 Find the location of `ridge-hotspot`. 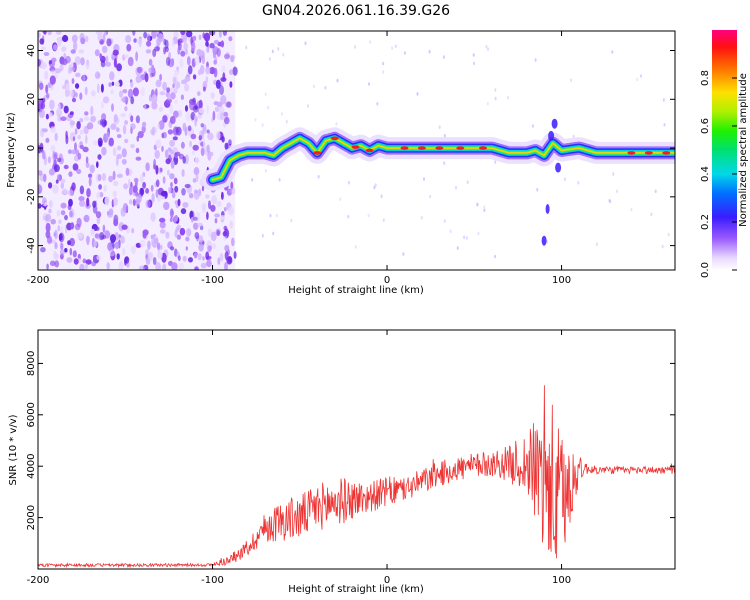

ridge-hotspot is located at coordinates (483, 148).